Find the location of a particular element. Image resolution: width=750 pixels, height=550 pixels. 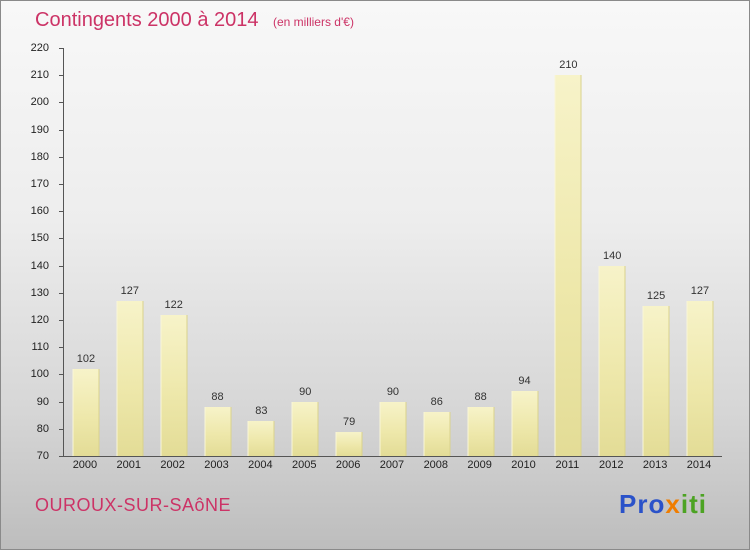

bar-column: 125 is located at coordinates (656, 252).